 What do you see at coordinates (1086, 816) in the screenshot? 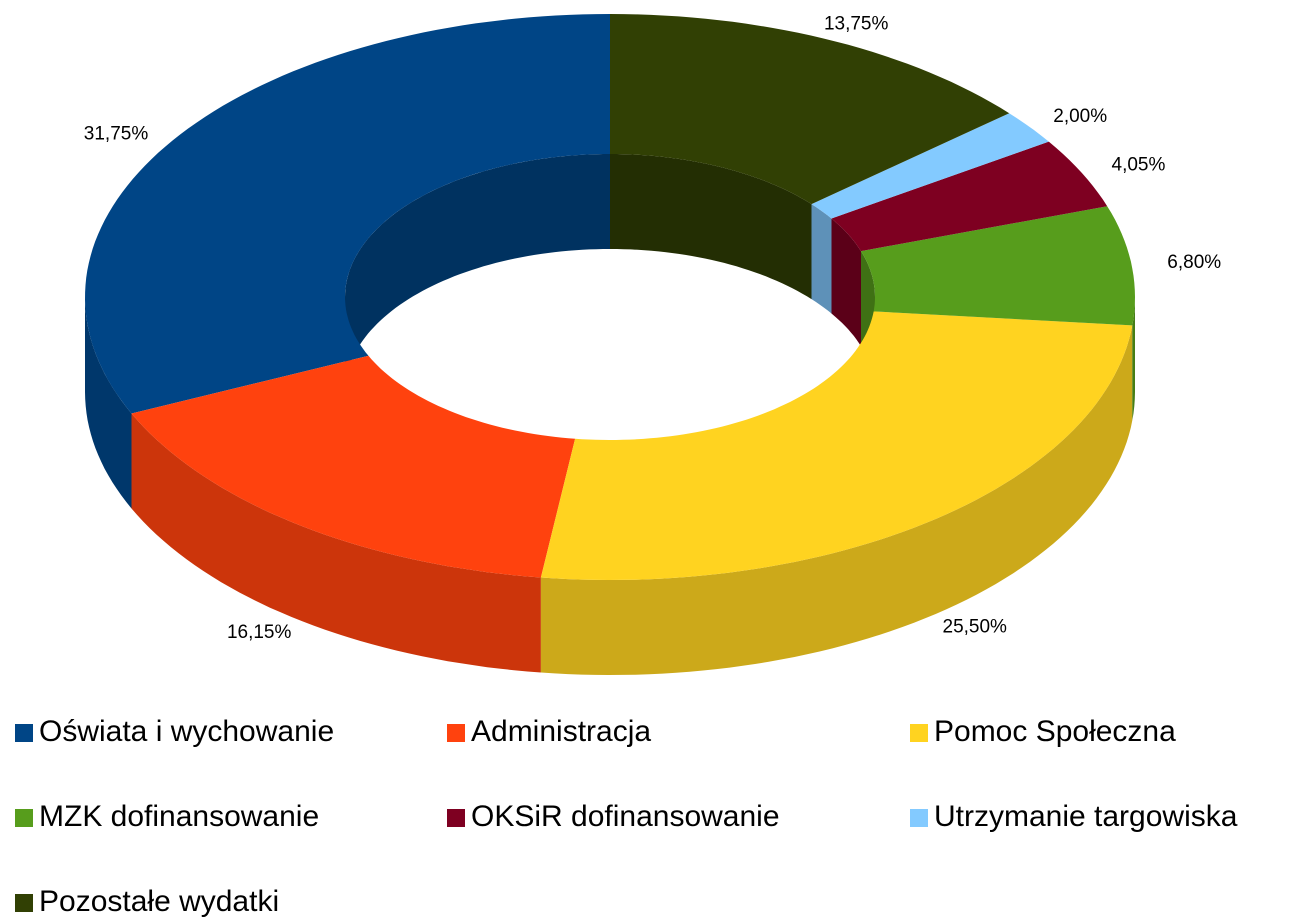
I see `legend-label: Utrzymanie targowiska` at bounding box center [1086, 816].